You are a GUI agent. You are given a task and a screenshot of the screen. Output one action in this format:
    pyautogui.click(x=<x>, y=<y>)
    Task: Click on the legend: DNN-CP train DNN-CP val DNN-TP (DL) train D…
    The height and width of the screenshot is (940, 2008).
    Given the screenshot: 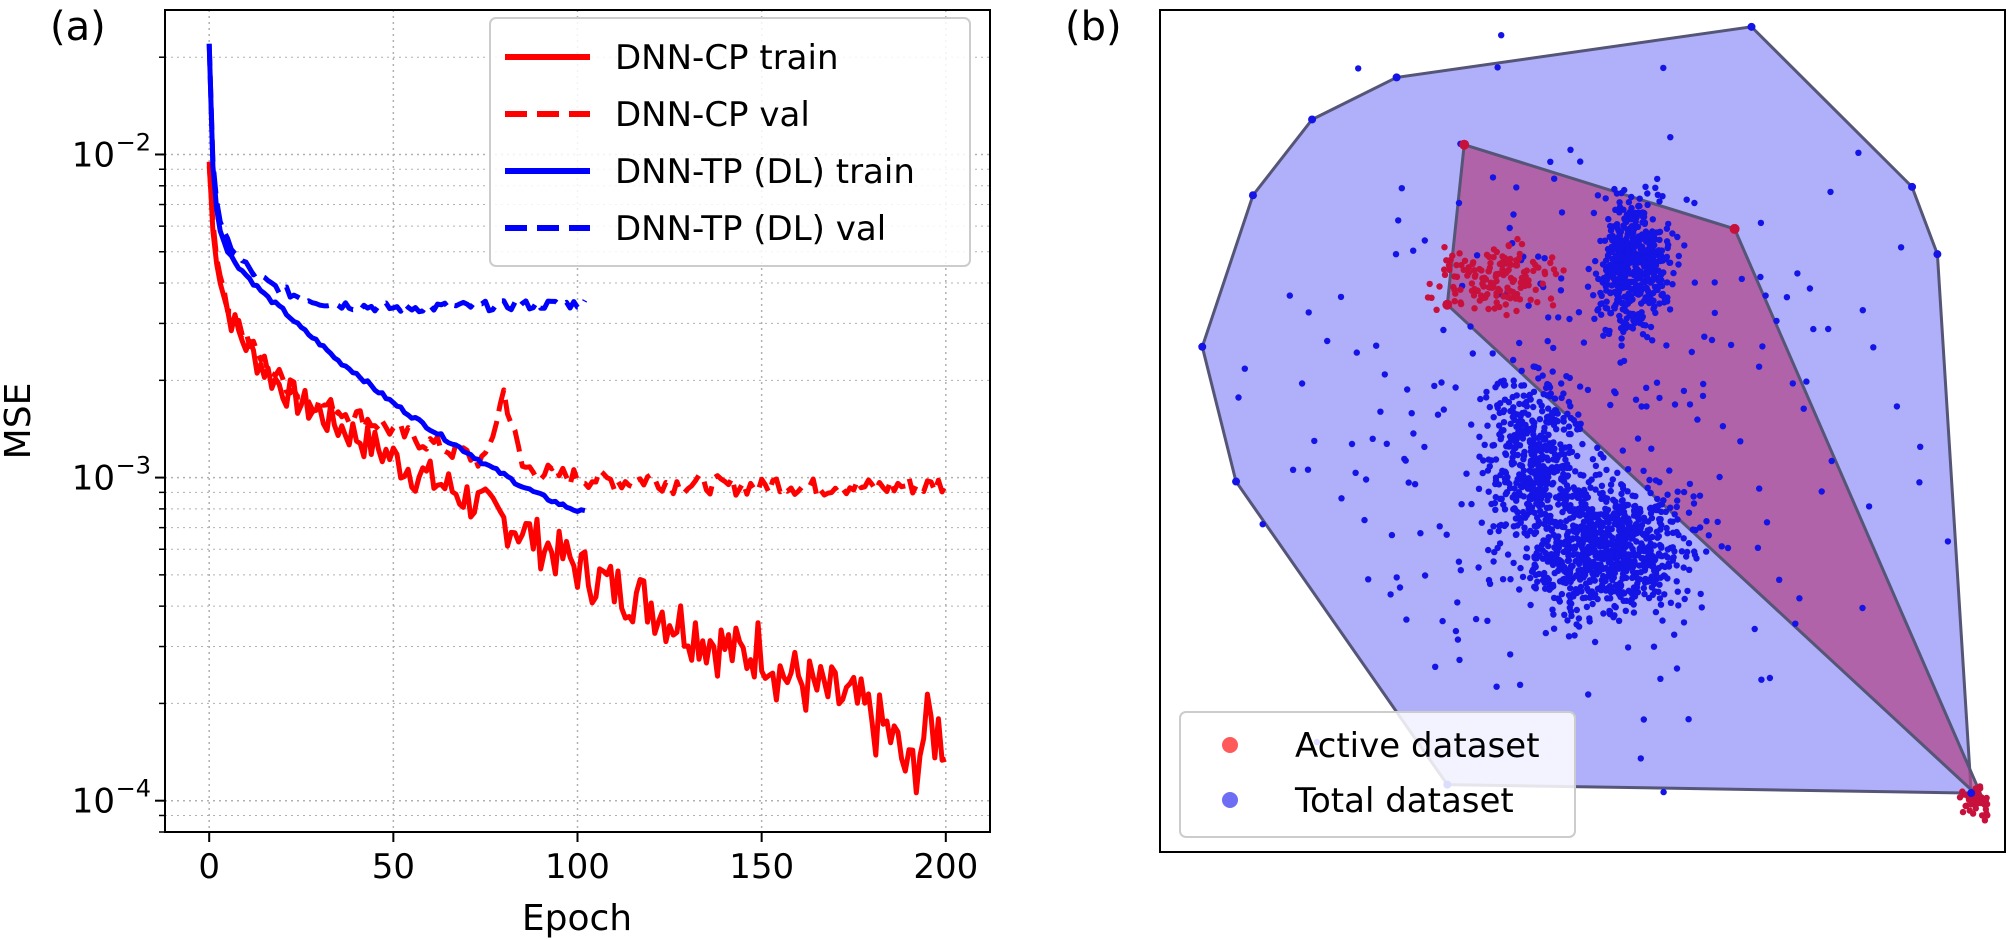 What is the action you would take?
    pyautogui.click(x=730, y=142)
    